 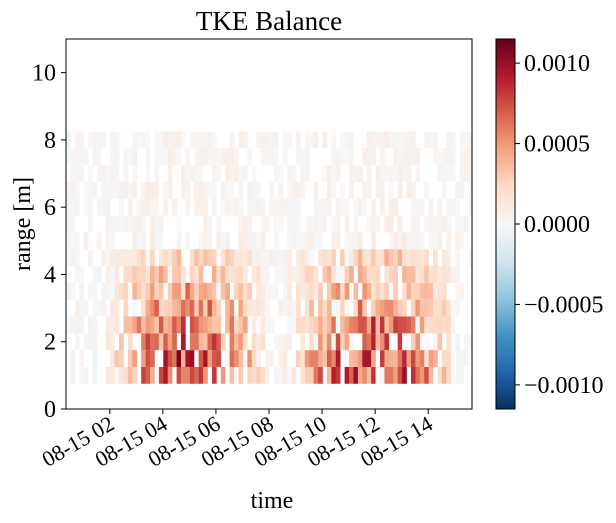 I want to click on colorbar-tick-label: 0.0005, so click(x=557, y=145).